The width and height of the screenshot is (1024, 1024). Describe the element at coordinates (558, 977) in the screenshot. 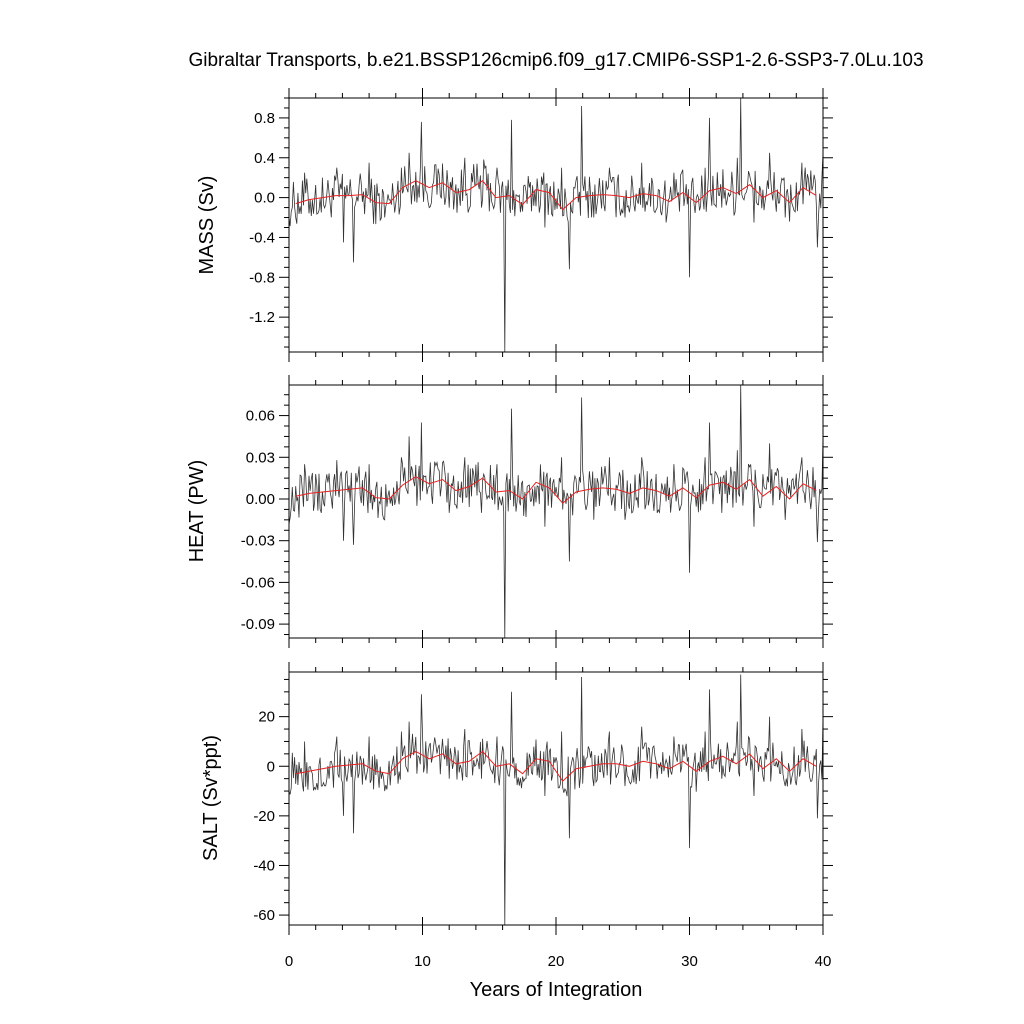

I see `x-axis: Years of Integration 0 10 20 30 40` at that location.